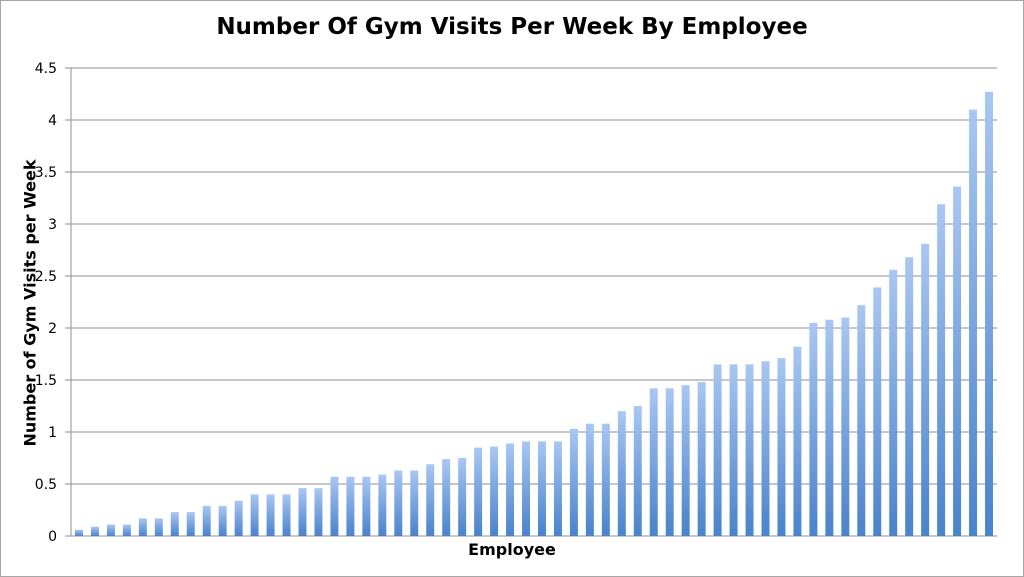 The height and width of the screenshot is (577, 1024). What do you see at coordinates (46, 485) in the screenshot?
I see `y-tick-label: 0.5` at bounding box center [46, 485].